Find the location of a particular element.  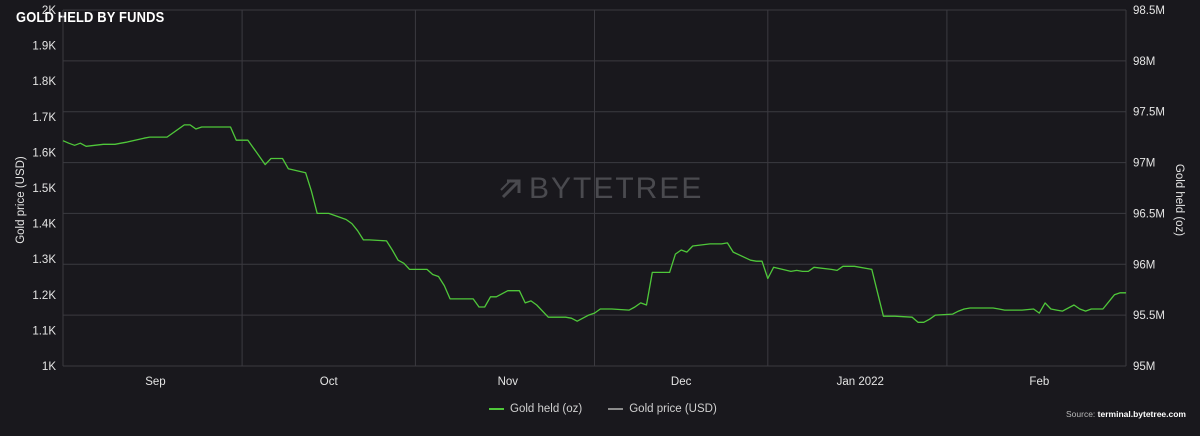

y-left-tick-label: 1.5K is located at coordinates (44, 189).